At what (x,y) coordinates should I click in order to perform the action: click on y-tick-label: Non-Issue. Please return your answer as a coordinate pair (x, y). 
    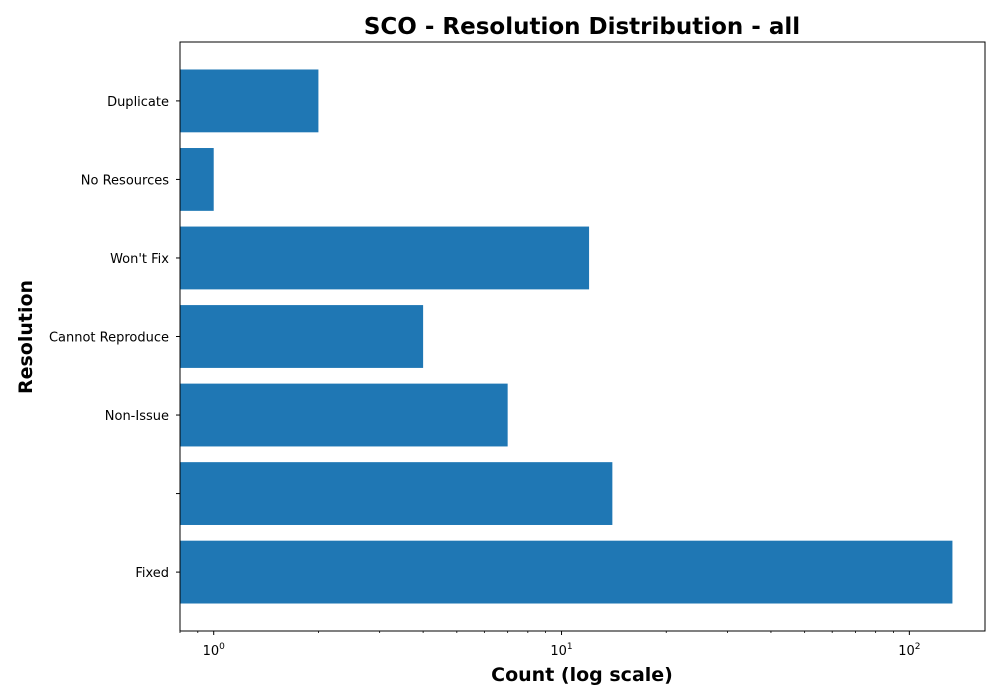
    Looking at the image, I should click on (137, 416).